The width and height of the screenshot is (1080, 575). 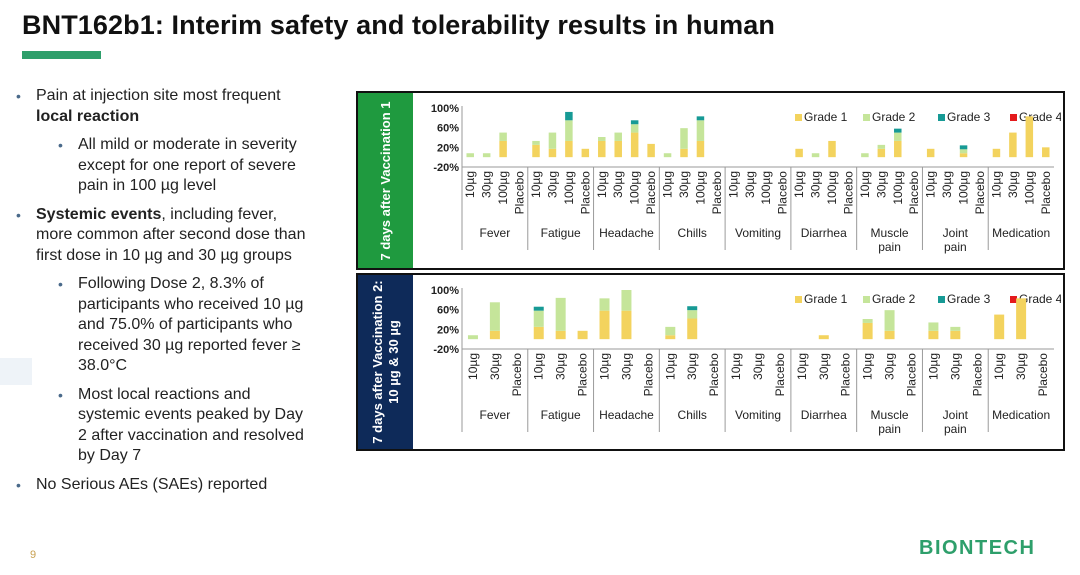 What do you see at coordinates (692, 415) in the screenshot?
I see `category-label: Chills` at bounding box center [692, 415].